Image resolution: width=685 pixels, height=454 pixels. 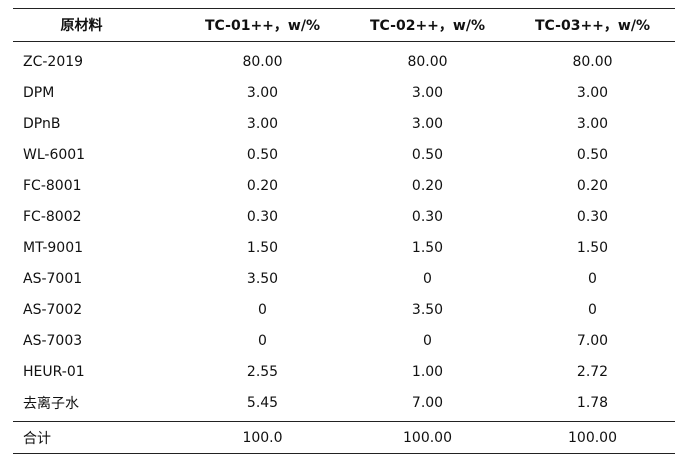 I want to click on total-tc-03: 100.00, so click(x=592, y=437).